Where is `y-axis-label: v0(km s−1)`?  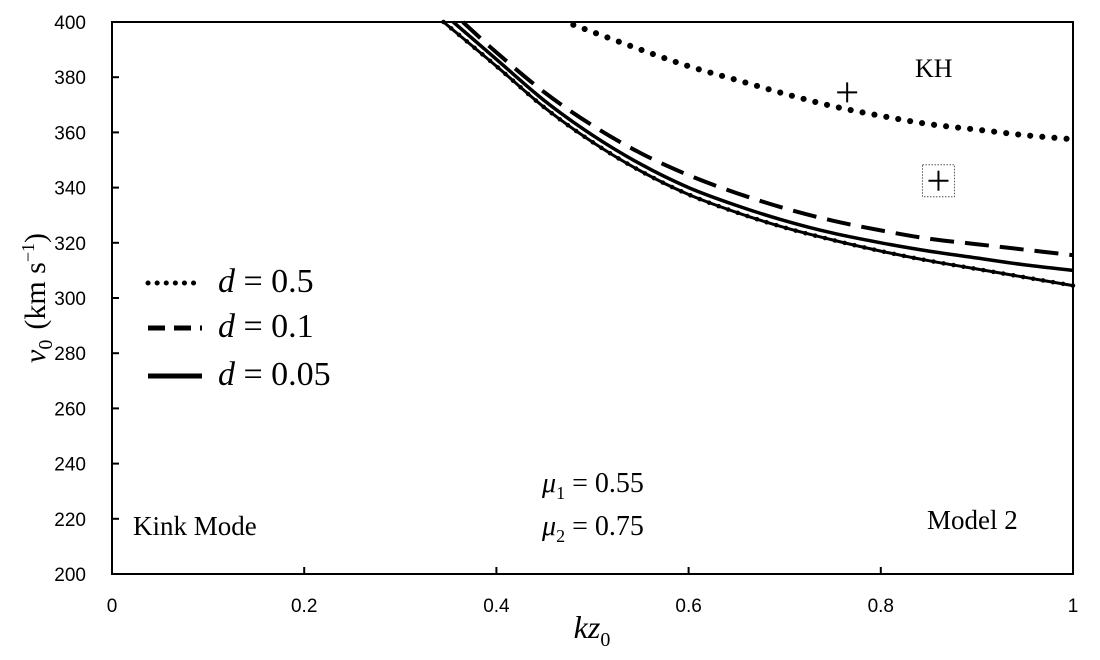 y-axis-label: v0(km s−1) is located at coordinates (37, 298).